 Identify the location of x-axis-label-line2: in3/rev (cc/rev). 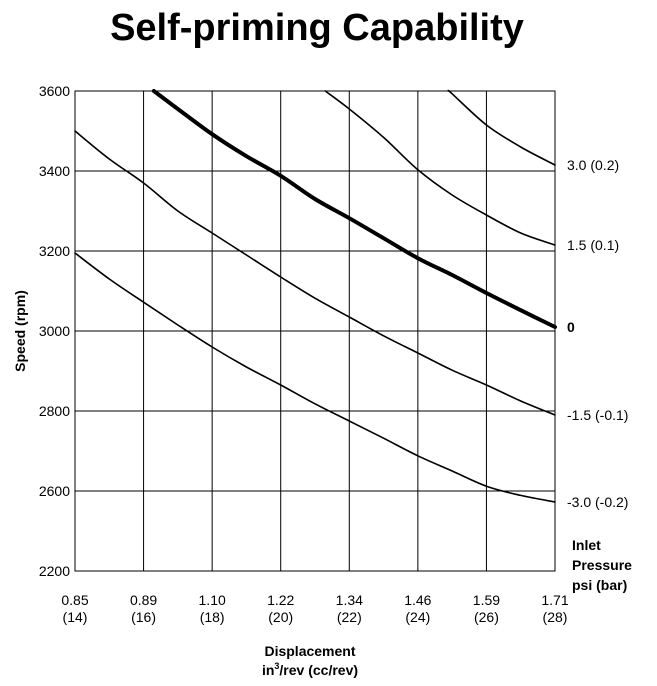
(310, 669).